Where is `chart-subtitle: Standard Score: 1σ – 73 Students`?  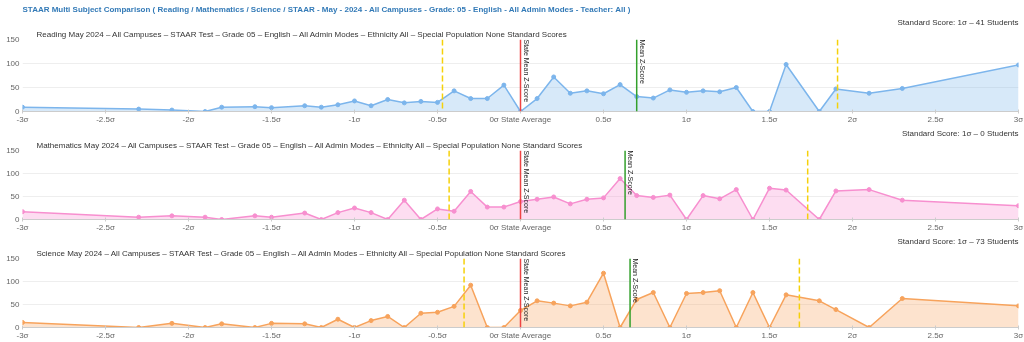 chart-subtitle: Standard Score: 1σ – 73 Students is located at coordinates (958, 241).